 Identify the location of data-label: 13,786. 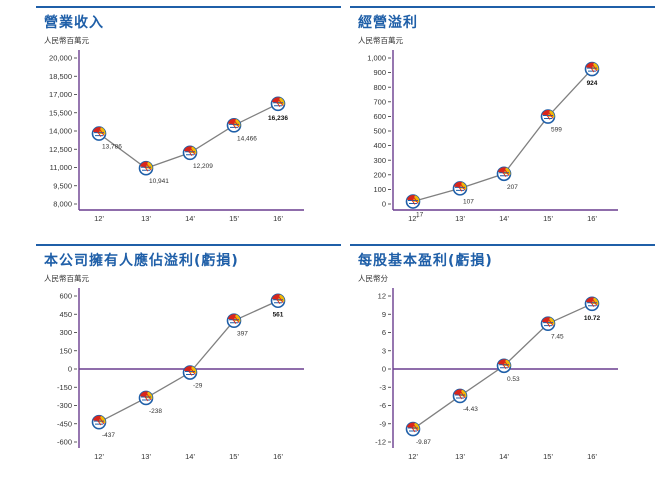
(112, 147).